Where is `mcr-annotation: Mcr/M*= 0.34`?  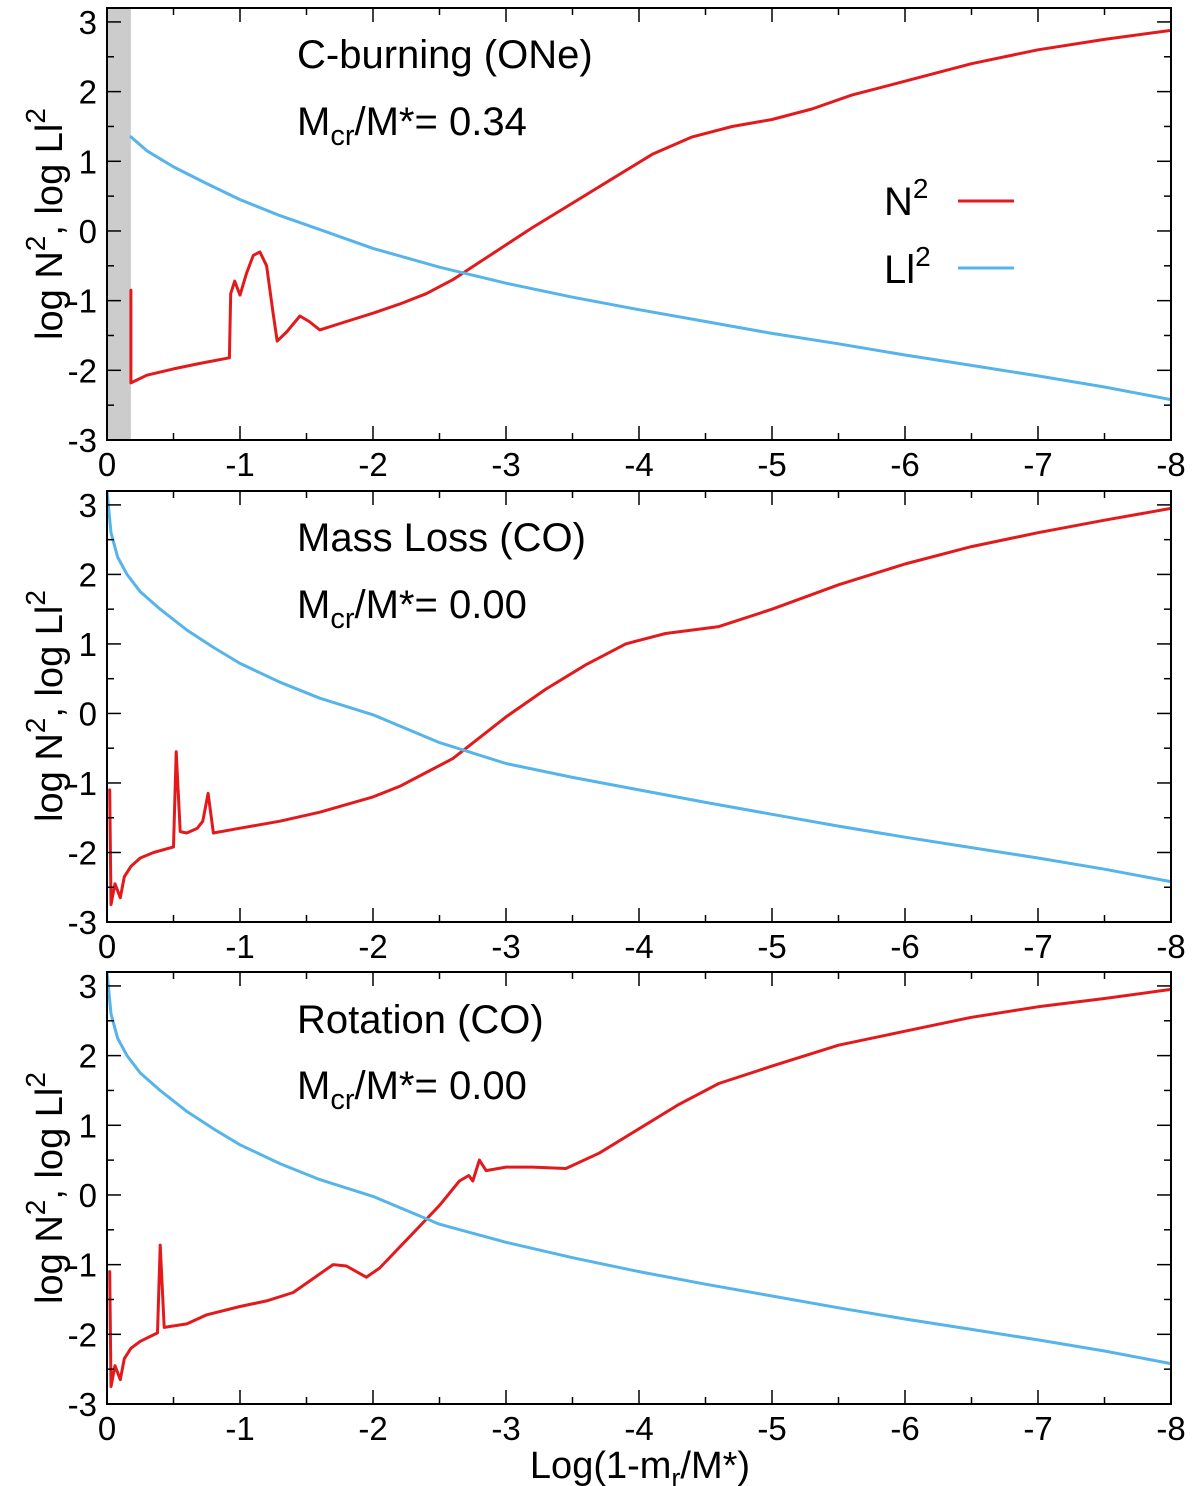
mcr-annotation: Mcr/M*= 0.34 is located at coordinates (412, 126).